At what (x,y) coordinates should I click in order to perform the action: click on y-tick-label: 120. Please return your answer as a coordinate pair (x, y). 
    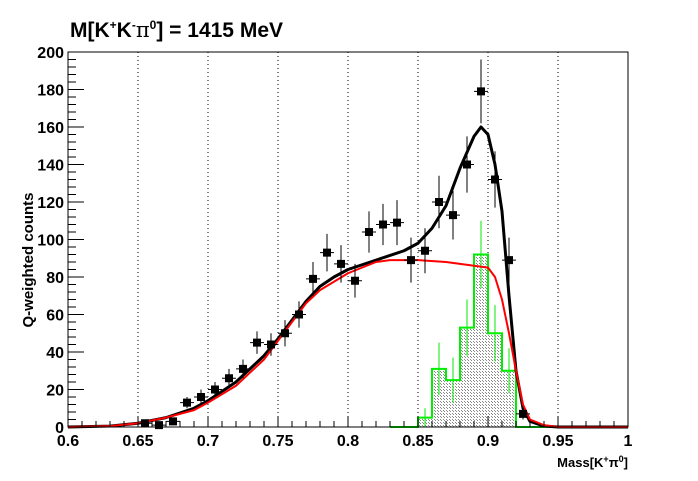
    Looking at the image, I should click on (50, 203).